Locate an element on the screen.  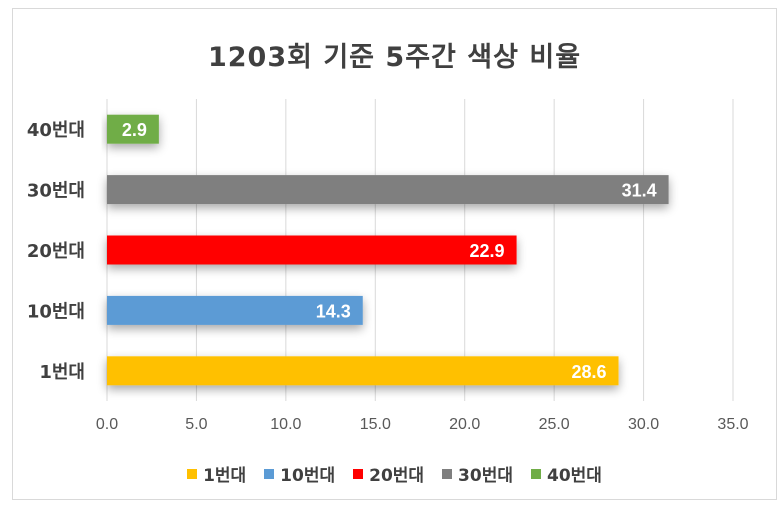
x-tick-label: 0.0 is located at coordinates (107, 424).